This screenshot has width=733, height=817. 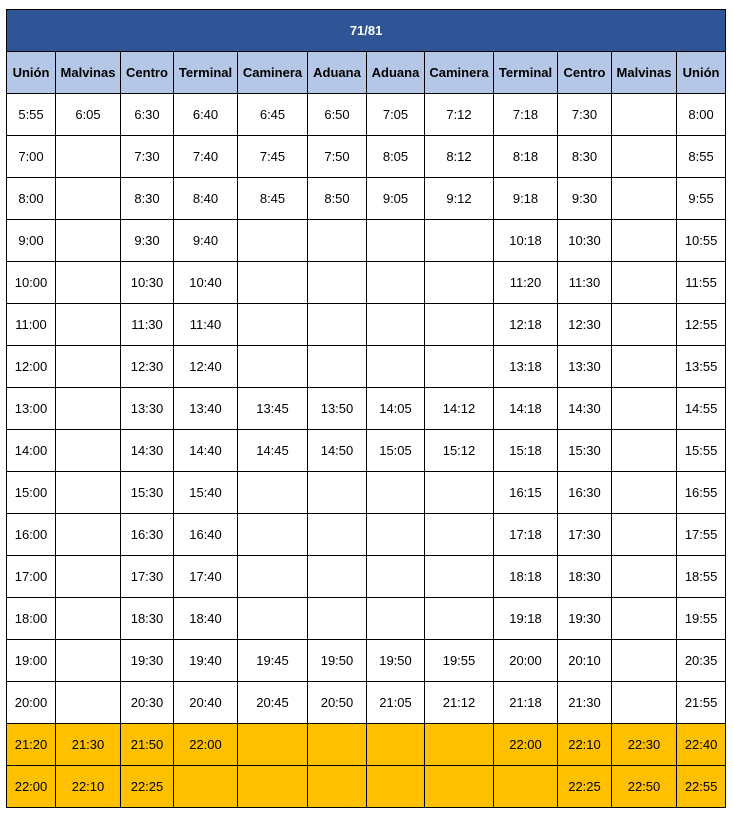 I want to click on time-cell: 7:45, so click(x=272, y=156).